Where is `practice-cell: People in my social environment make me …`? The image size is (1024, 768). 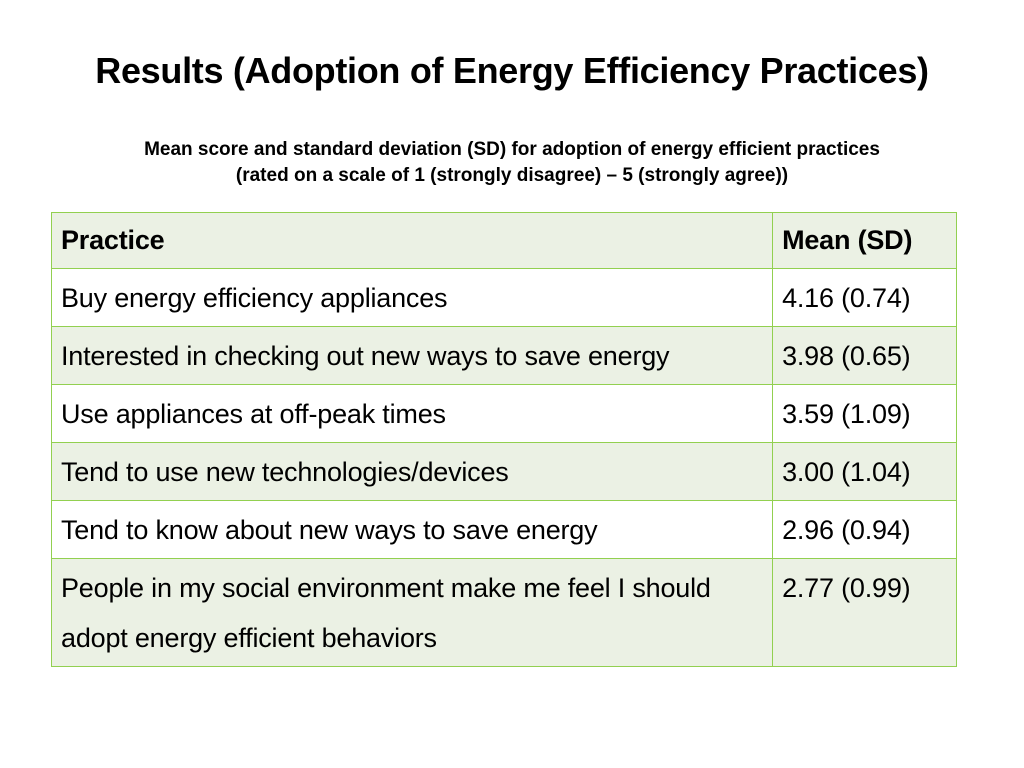 practice-cell: People in my social environment make me … is located at coordinates (412, 612).